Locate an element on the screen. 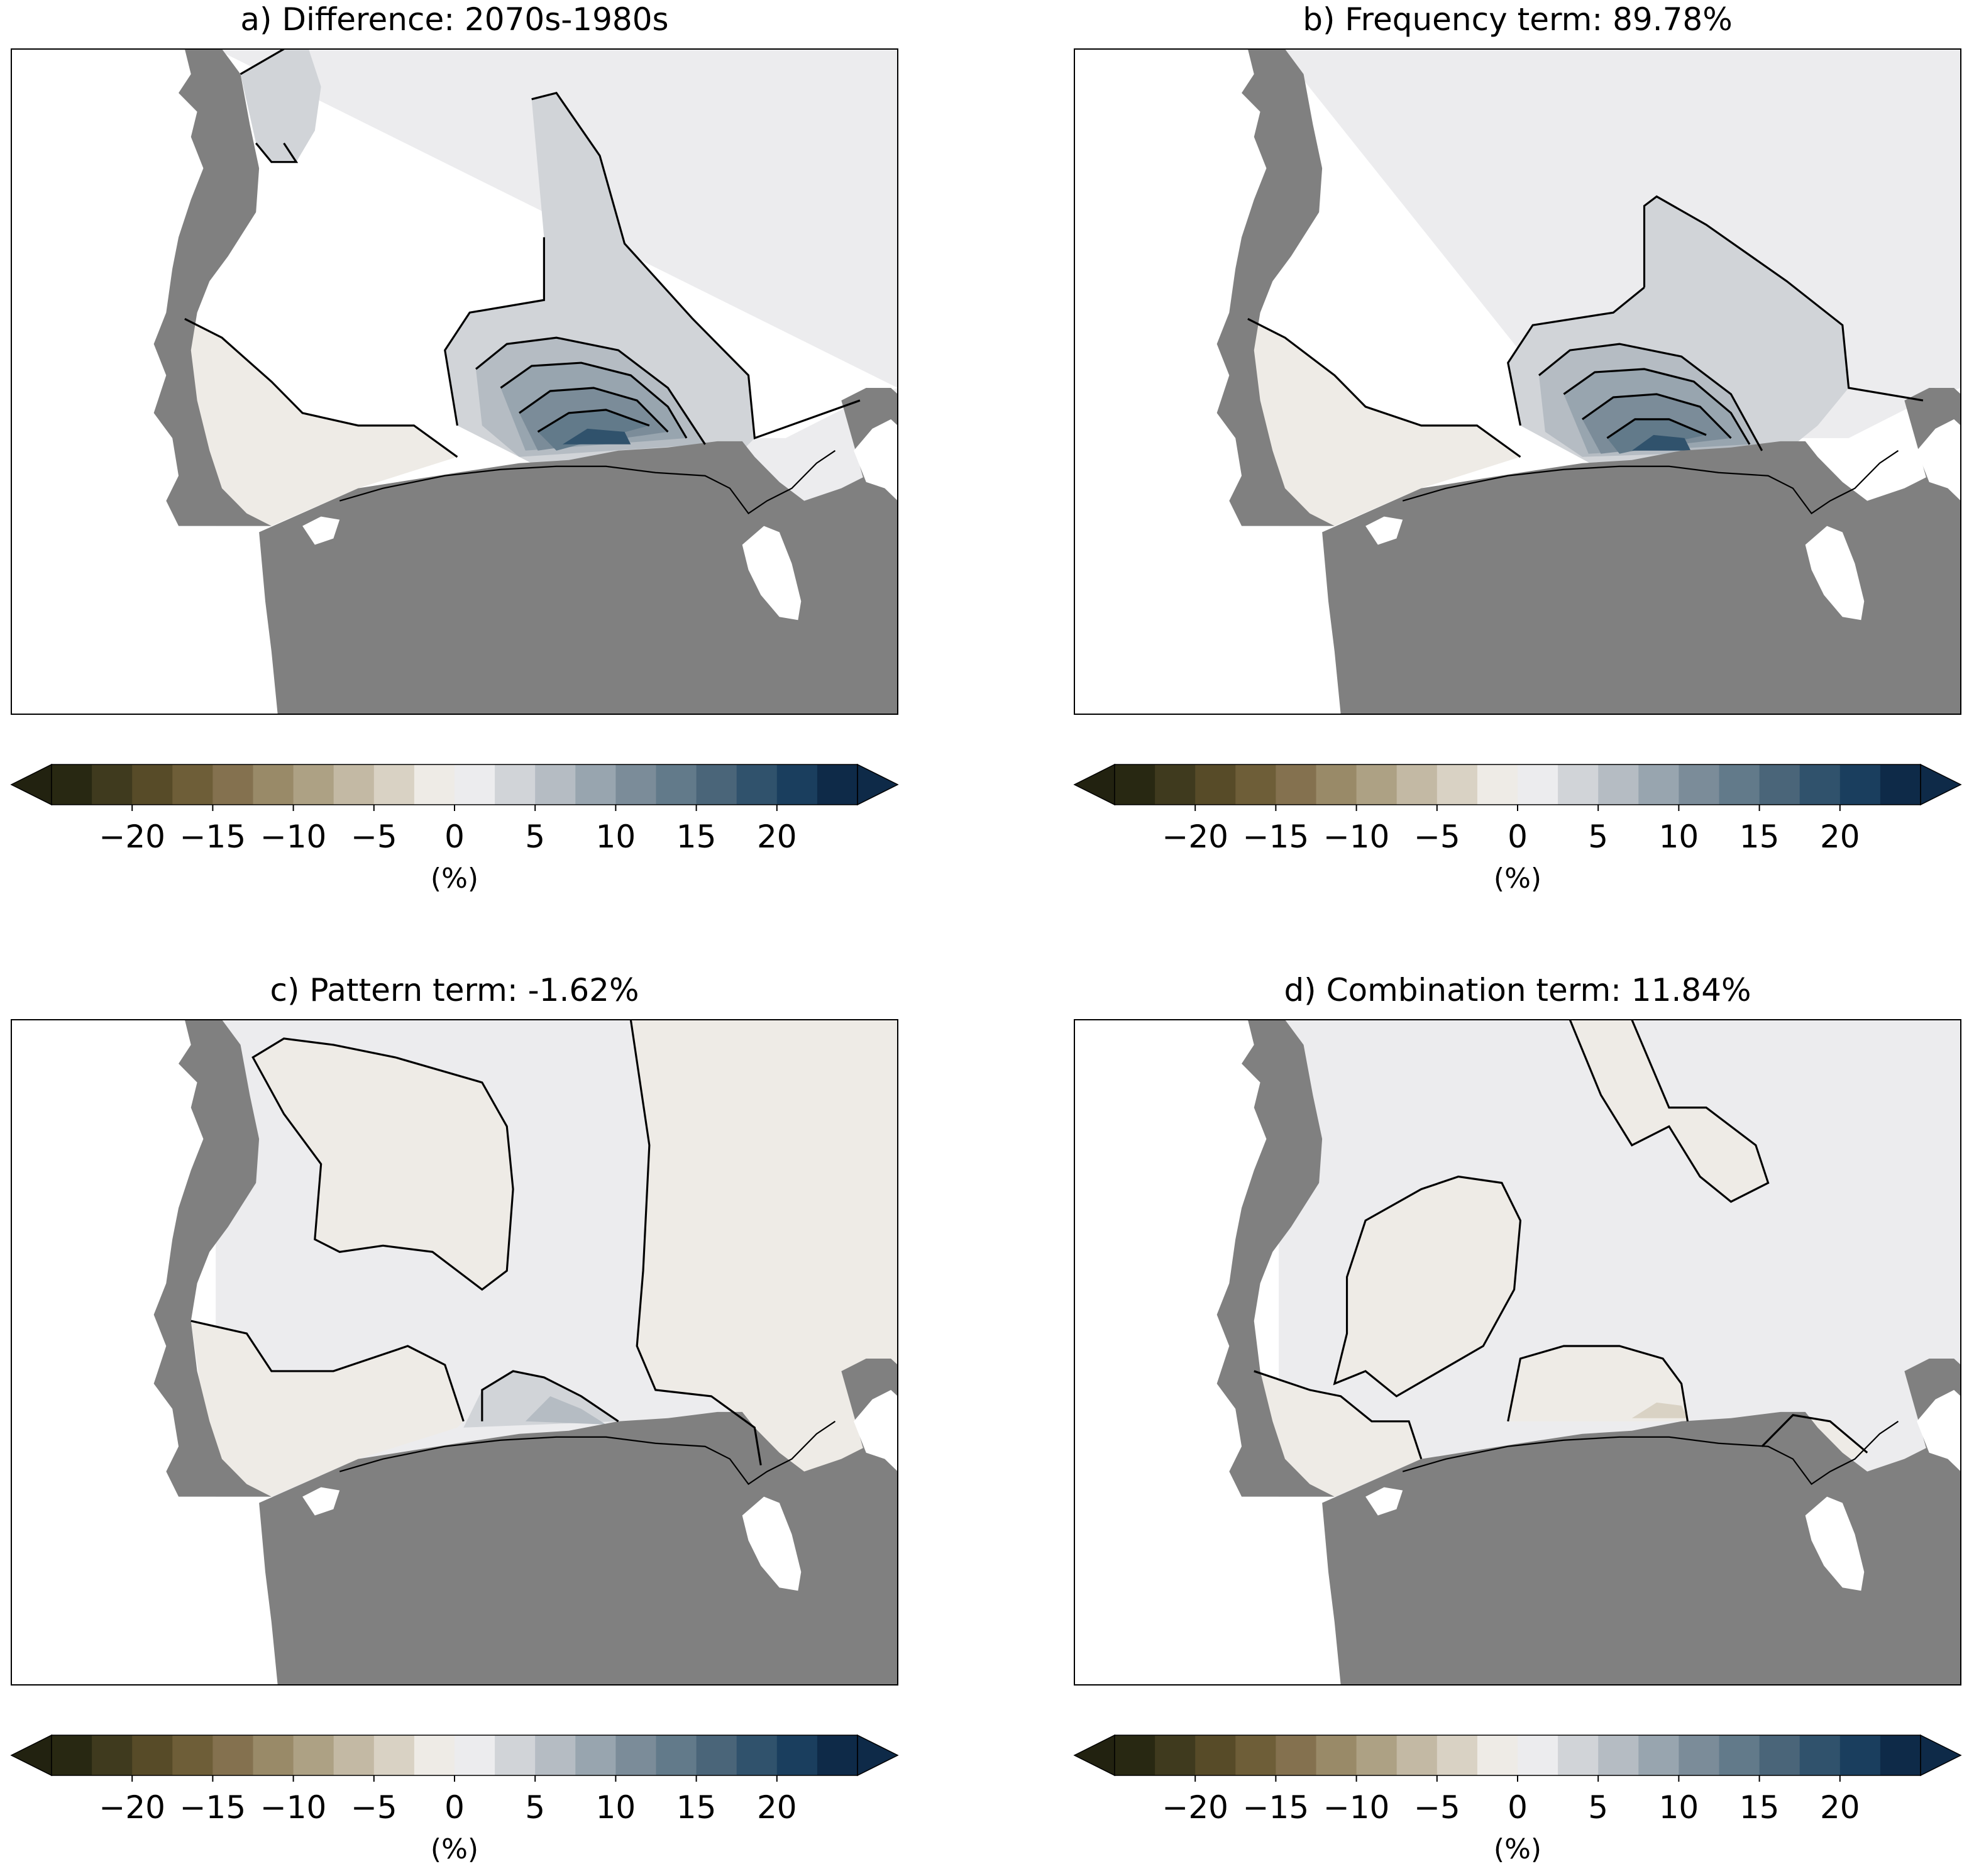 The image size is (1974, 1876). panel-title-b: b) Frequency term: 89.78% is located at coordinates (1517, 19).